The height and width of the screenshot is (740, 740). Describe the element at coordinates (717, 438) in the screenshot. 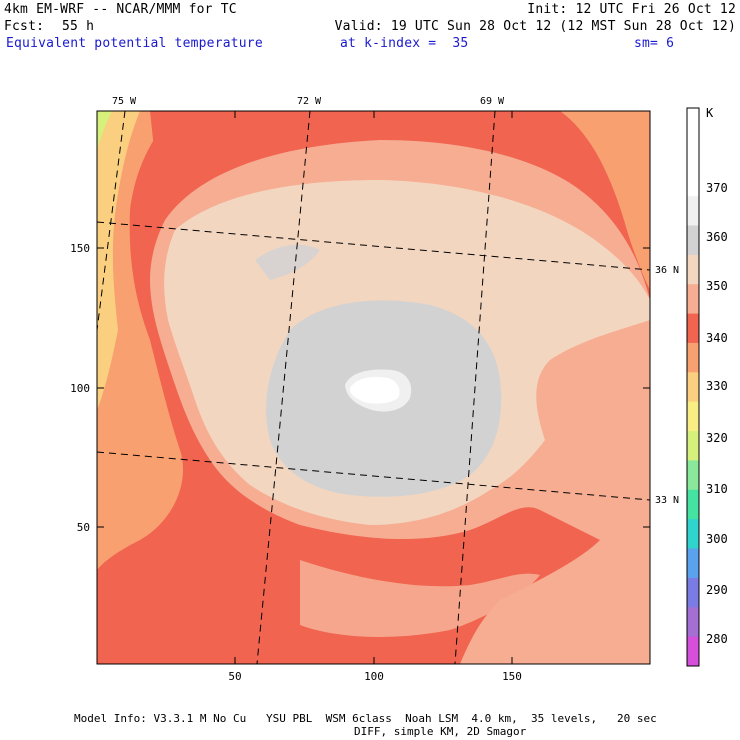

I see `colorbar-label: 320` at that location.